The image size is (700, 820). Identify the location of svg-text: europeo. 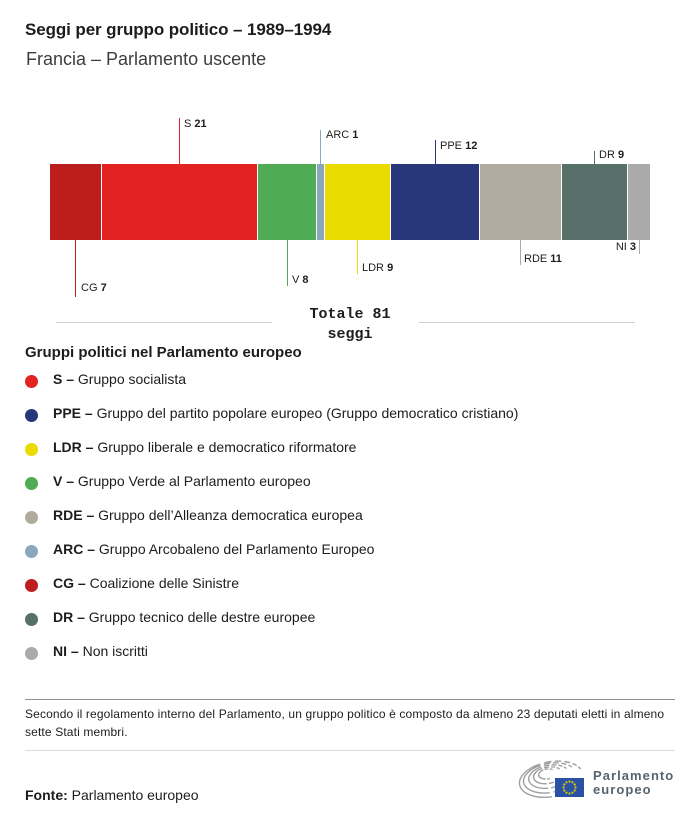
(622, 789).